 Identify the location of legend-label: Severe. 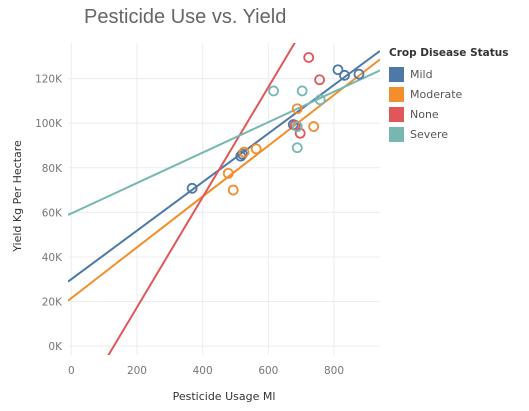
(429, 134).